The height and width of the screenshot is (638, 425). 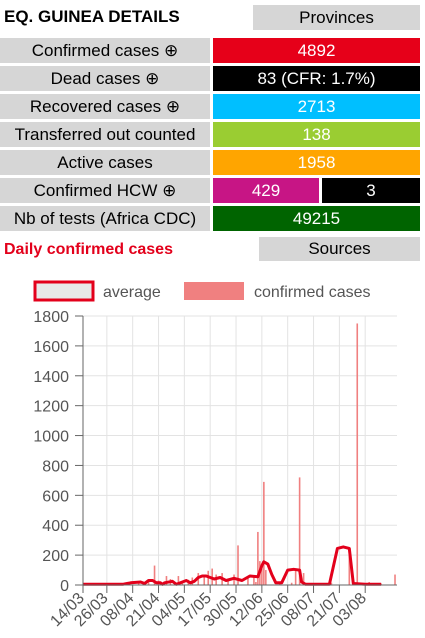 I want to click on daily-cases-title: Daily confirmed cases, so click(x=88, y=249).